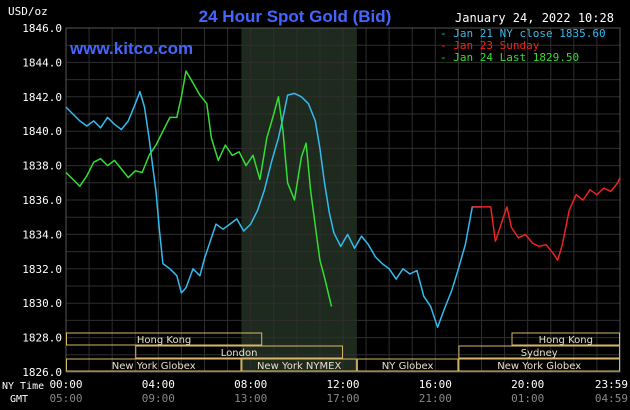 This screenshot has height=410, width=630. I want to click on y-tick-label: 1828.0, so click(42, 338).